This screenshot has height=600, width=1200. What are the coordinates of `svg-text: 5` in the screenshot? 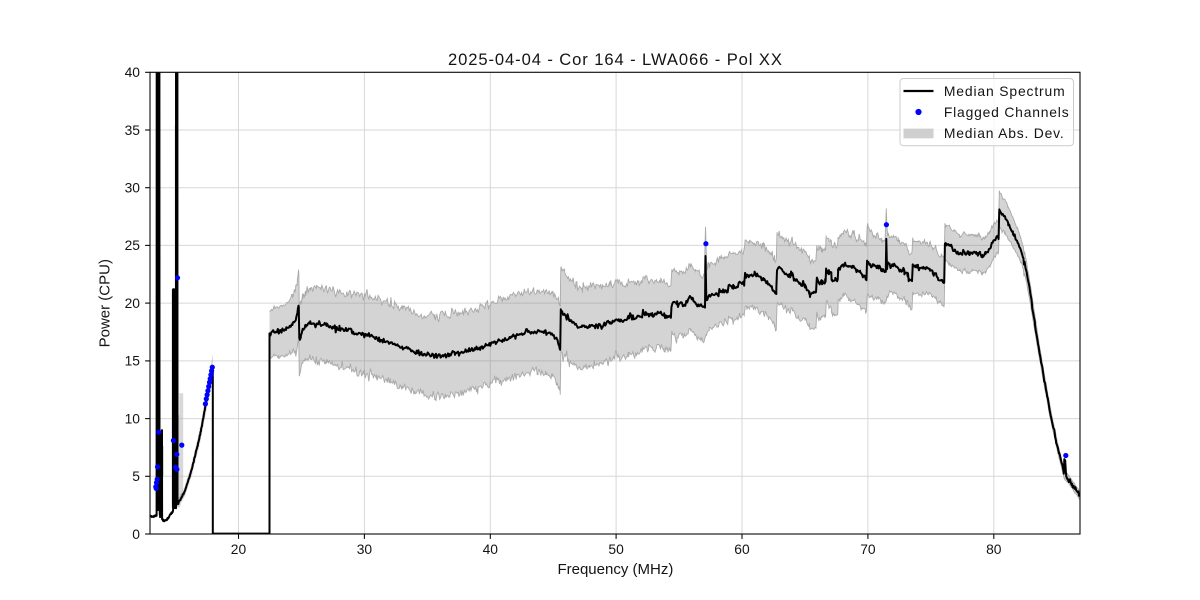 It's located at (136, 476).